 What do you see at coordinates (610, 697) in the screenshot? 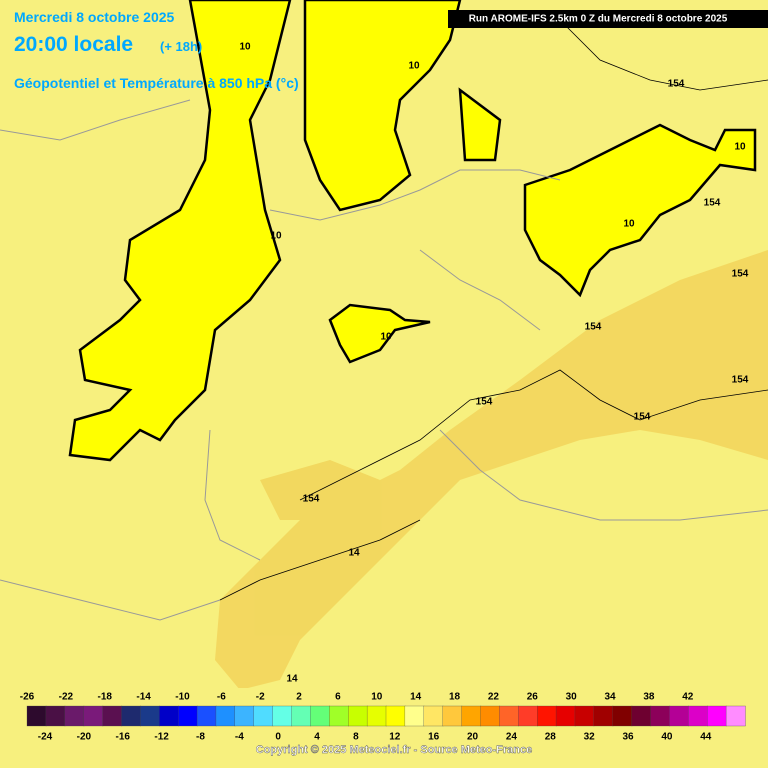
I see `scale-label: 34` at bounding box center [610, 697].